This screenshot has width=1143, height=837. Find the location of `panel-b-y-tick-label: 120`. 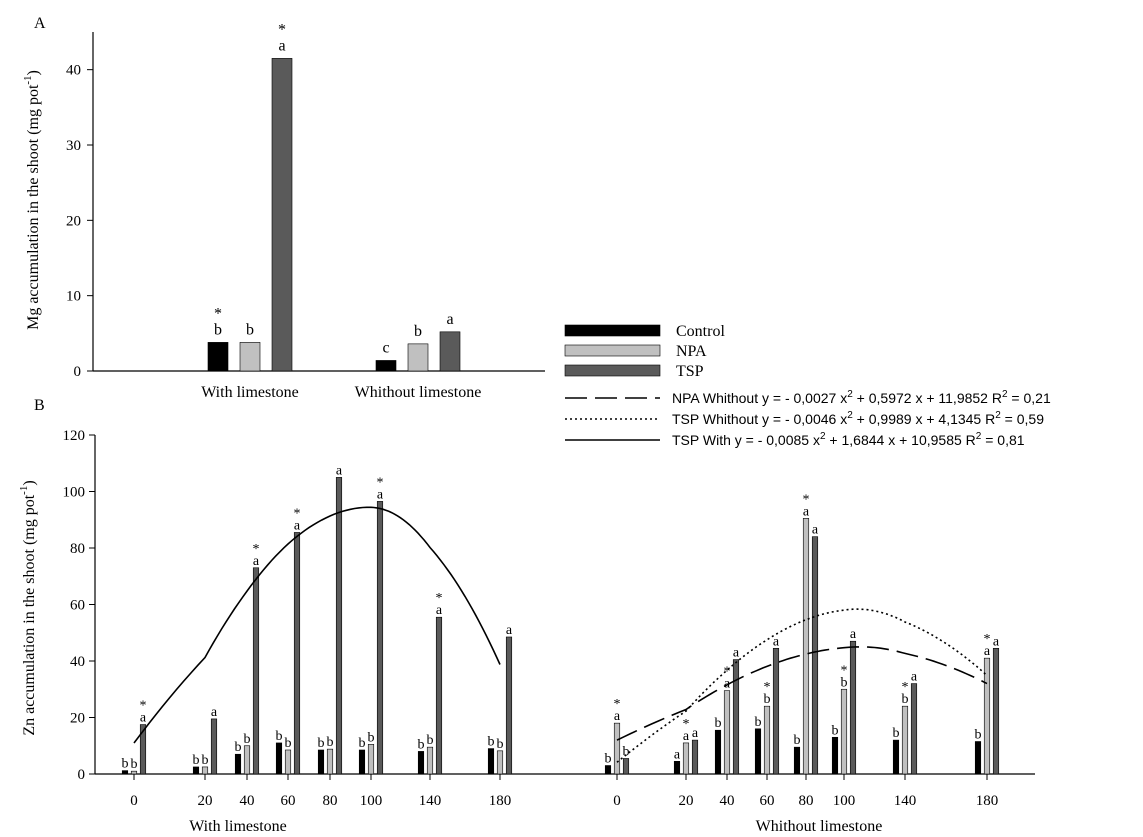

panel-b-y-tick-label: 120 is located at coordinates (74, 436).